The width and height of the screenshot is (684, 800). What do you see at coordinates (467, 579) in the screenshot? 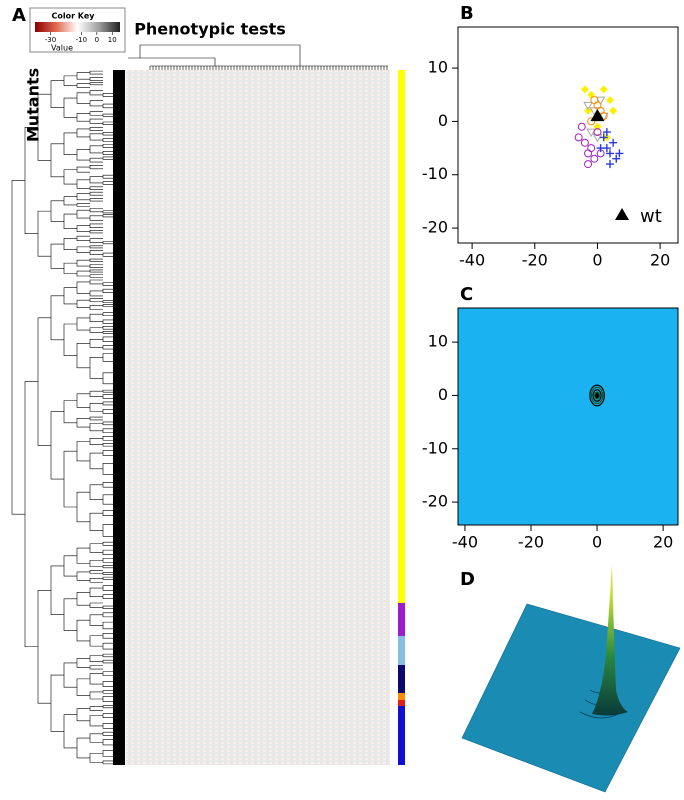
I see `panel-label: D` at bounding box center [467, 579].